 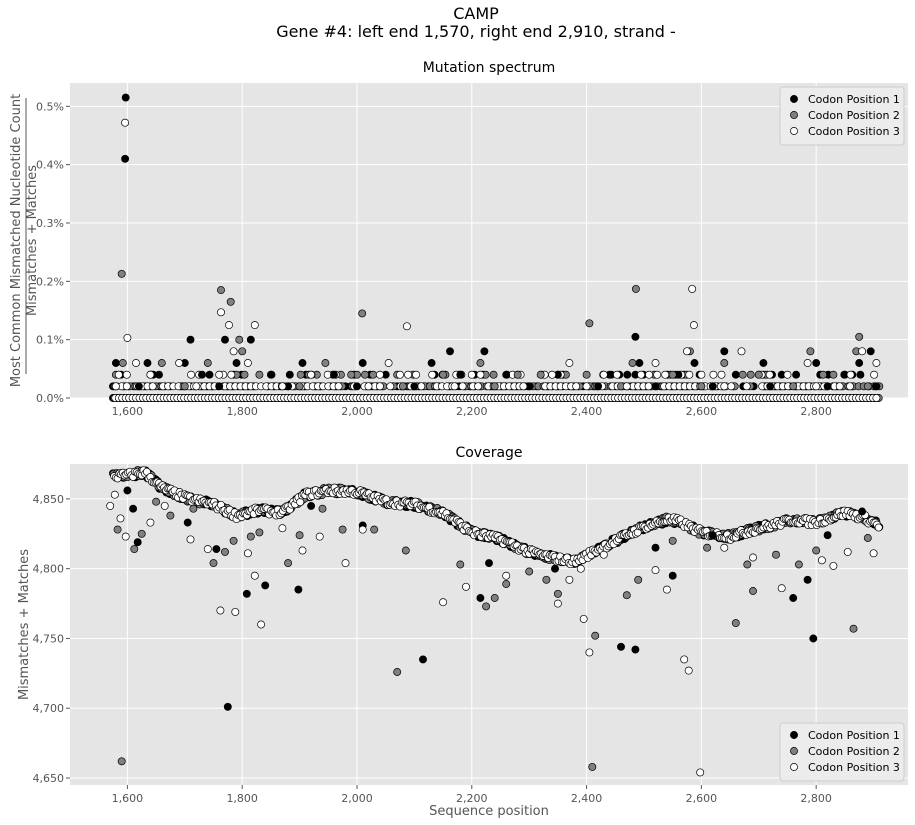 What do you see at coordinates (587, 798) in the screenshot?
I see `x-tick-label: 2,400` at bounding box center [587, 798].